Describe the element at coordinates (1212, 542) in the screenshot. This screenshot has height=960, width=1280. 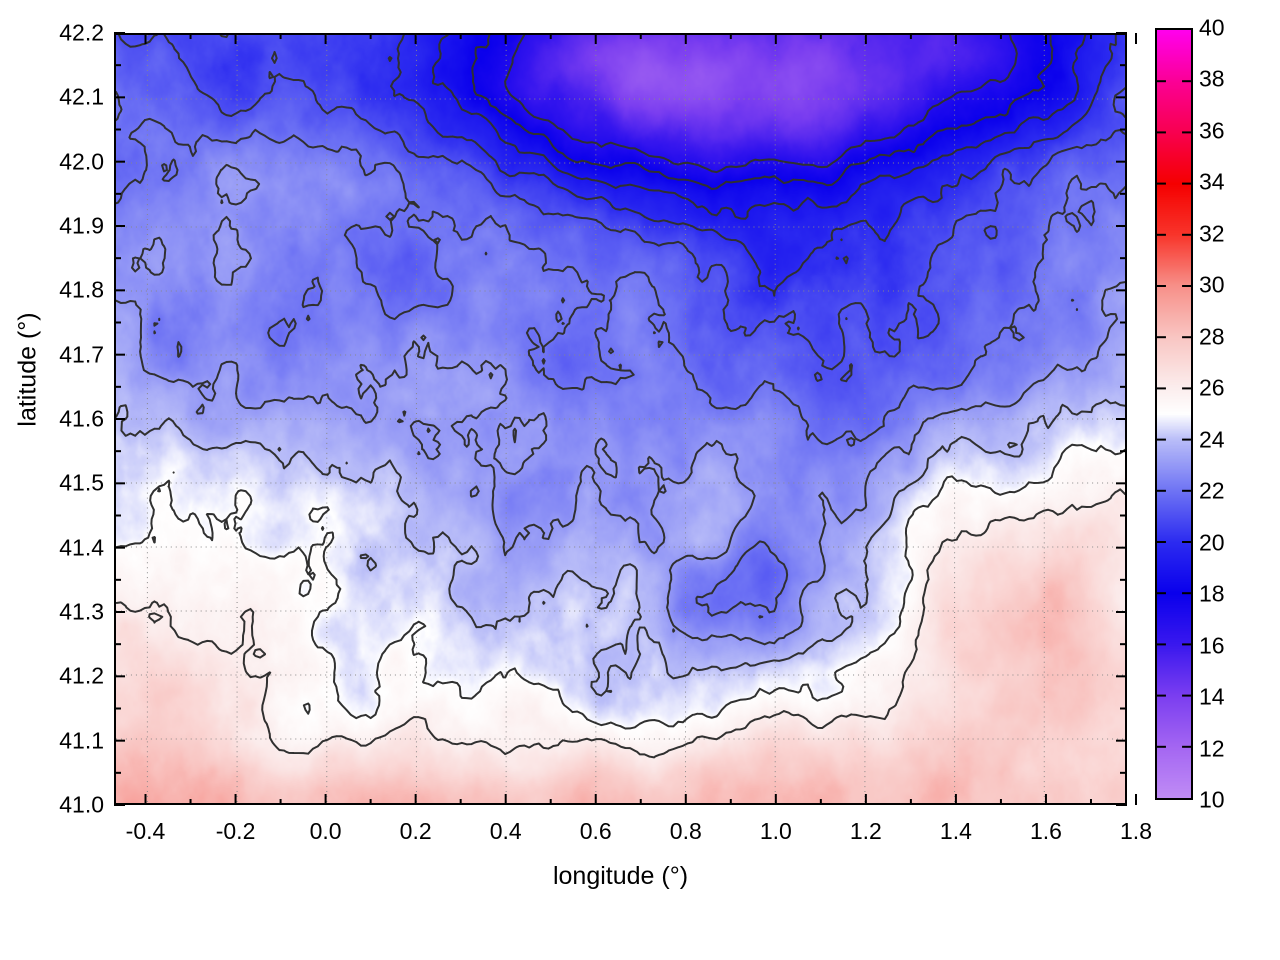
I see `colorbar-tick-label: 20` at that location.